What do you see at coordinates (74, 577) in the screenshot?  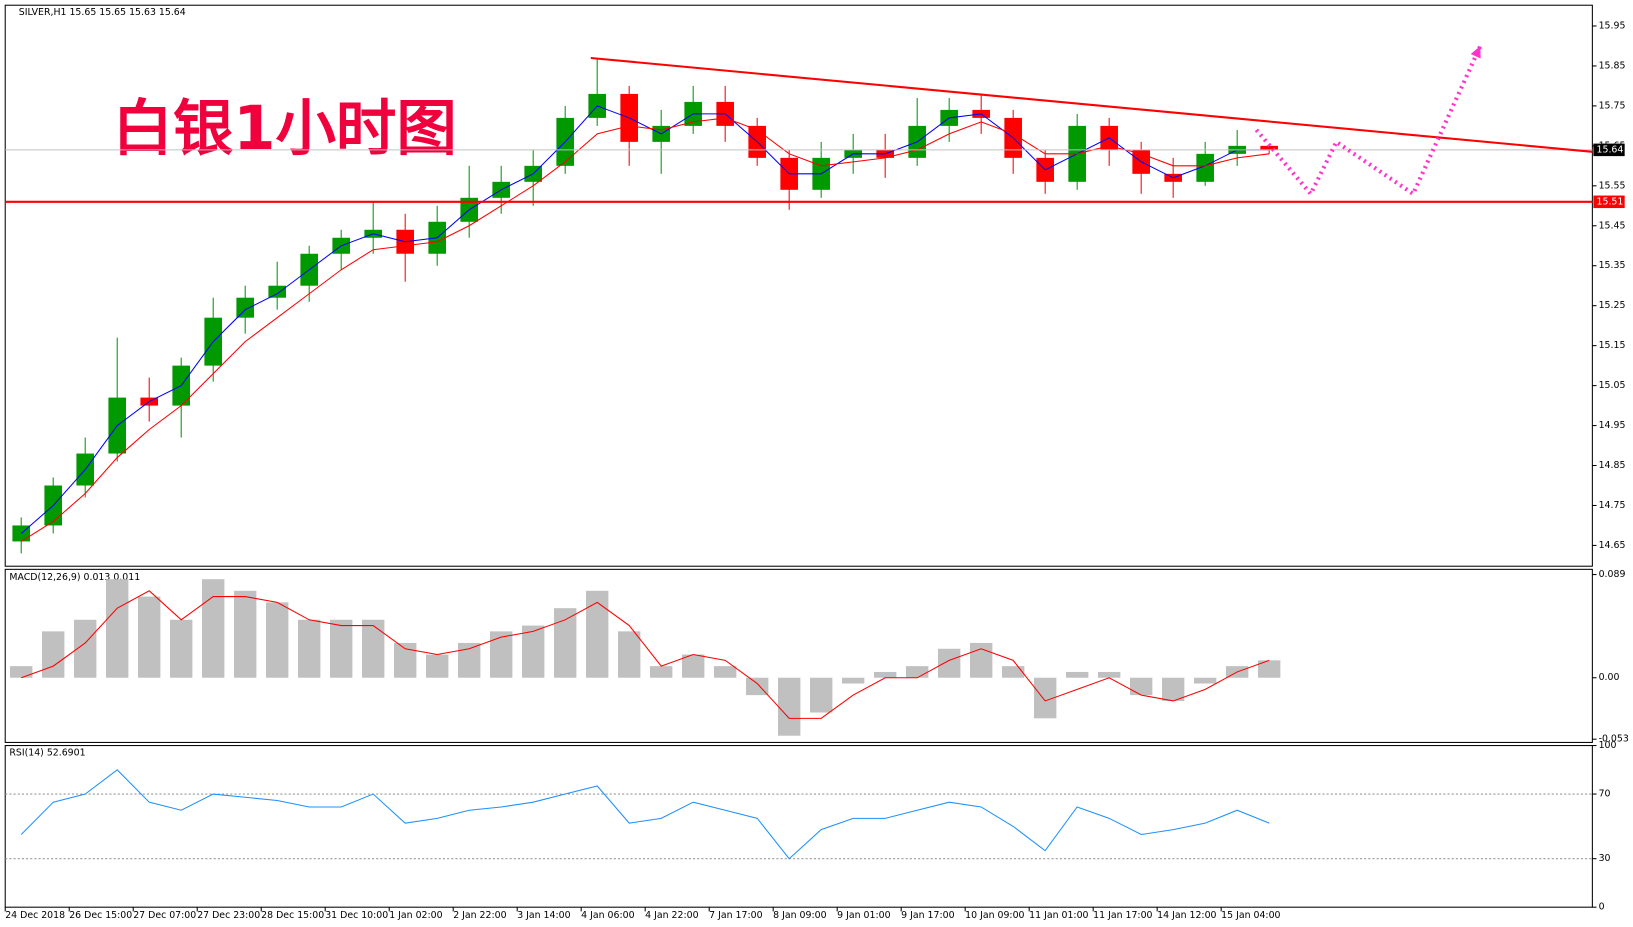 I see `macd-title: MACD(12,26,9) 0.013 0.011` at bounding box center [74, 577].